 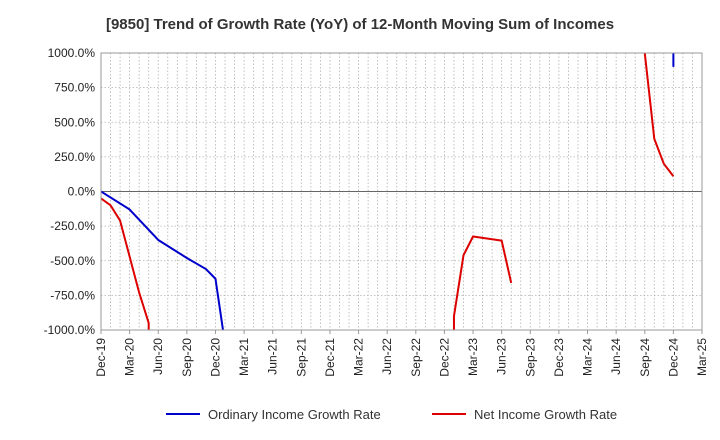 What do you see at coordinates (74, 157) in the screenshot?
I see `y-tick-label: 250.0%` at bounding box center [74, 157].